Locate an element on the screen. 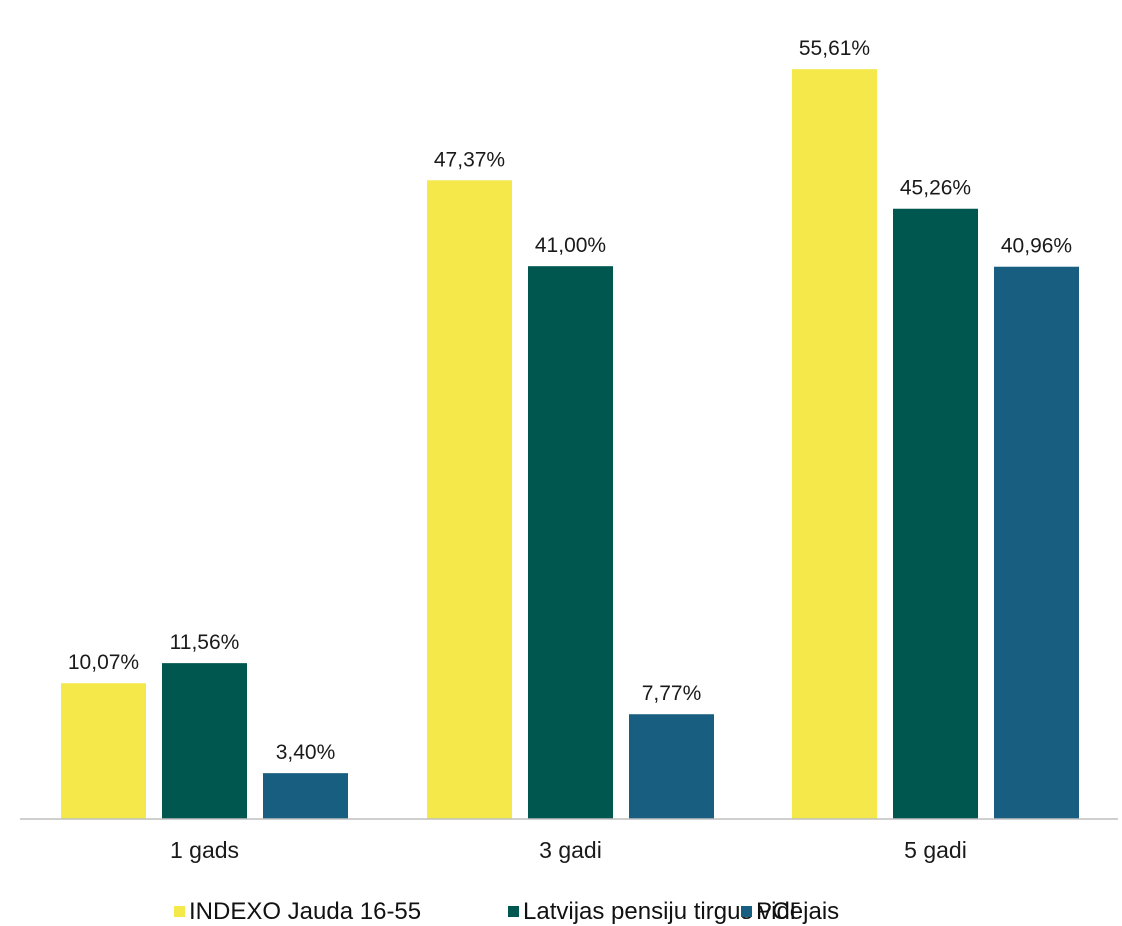 The image size is (1122, 926). legend-item: Latvijas pensiju tirgus vidējais is located at coordinates (673, 911).